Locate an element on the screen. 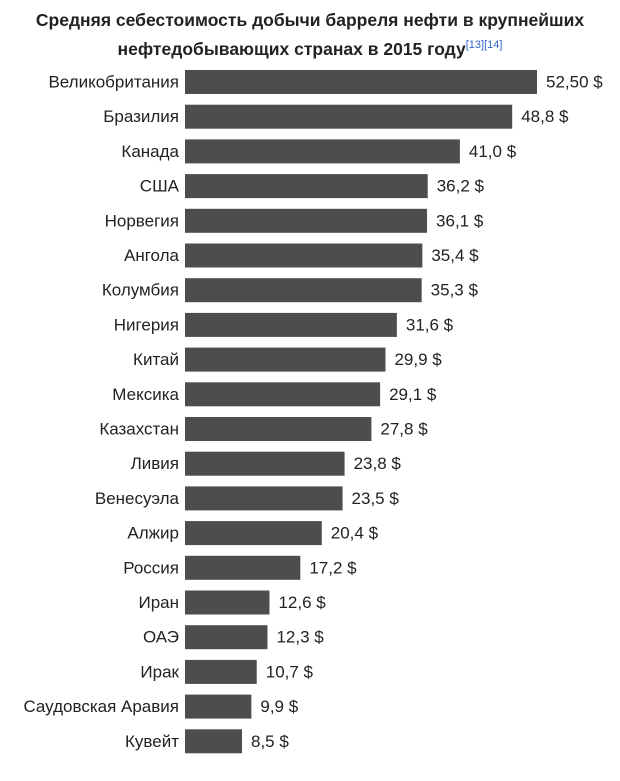 The width and height of the screenshot is (620, 781). category-label: ОАЭ is located at coordinates (161, 637).